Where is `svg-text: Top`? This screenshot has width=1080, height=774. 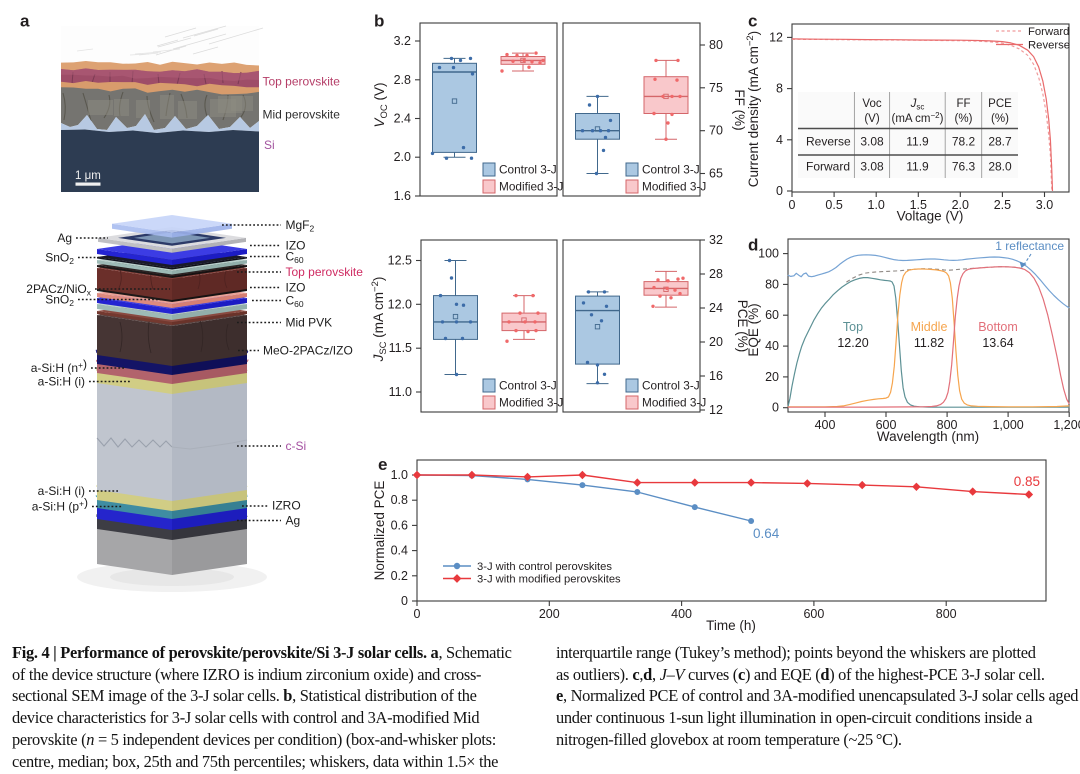
svg-text: Top is located at coordinates (853, 327).